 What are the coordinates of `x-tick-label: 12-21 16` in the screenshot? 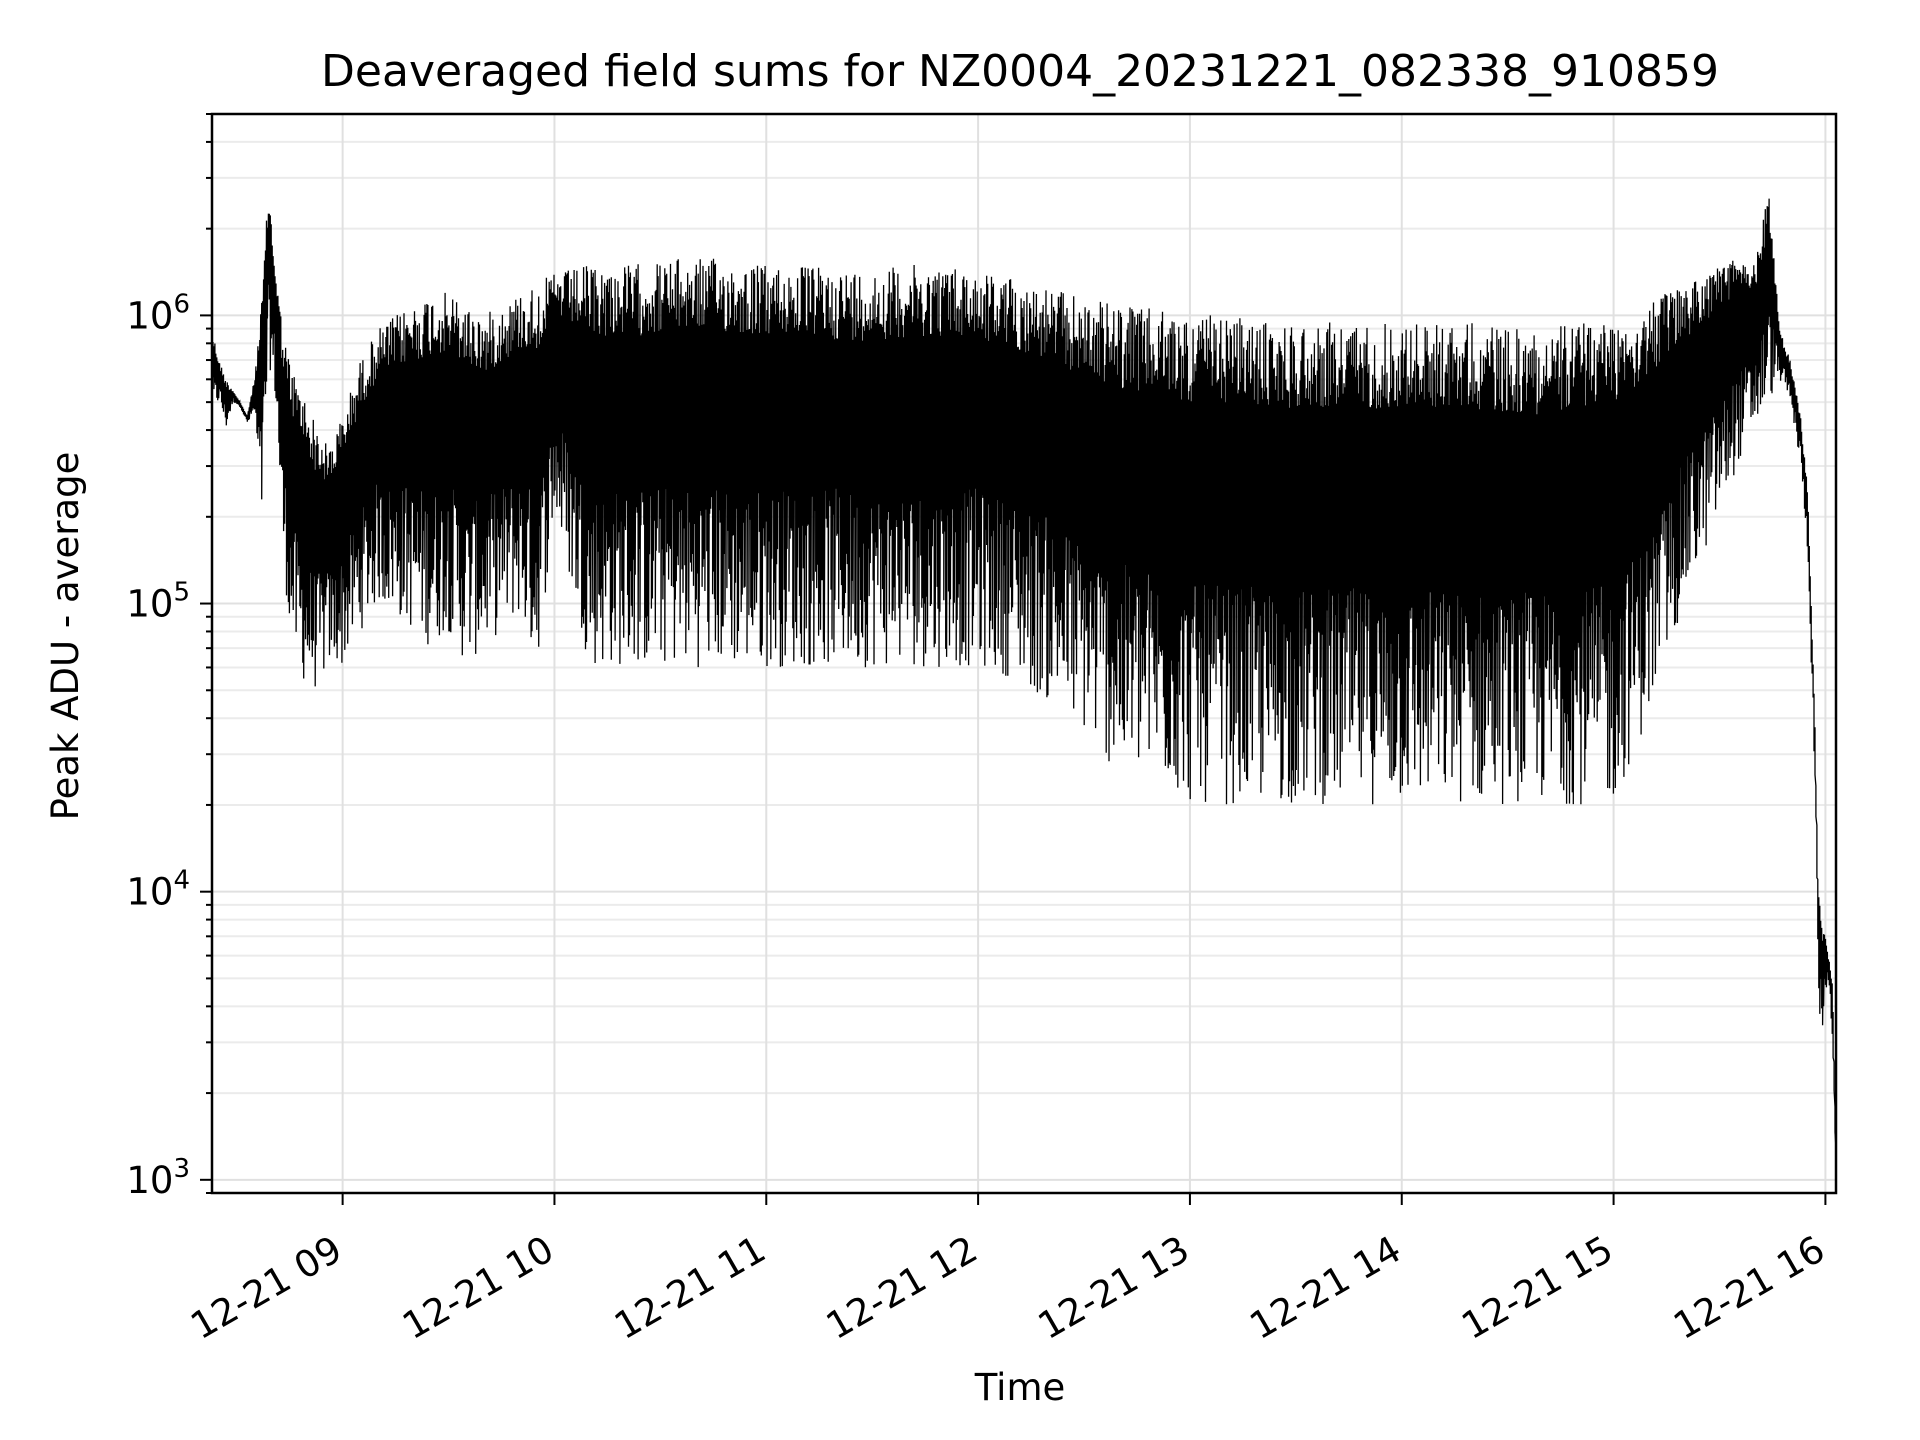 It's located at (1749, 1288).